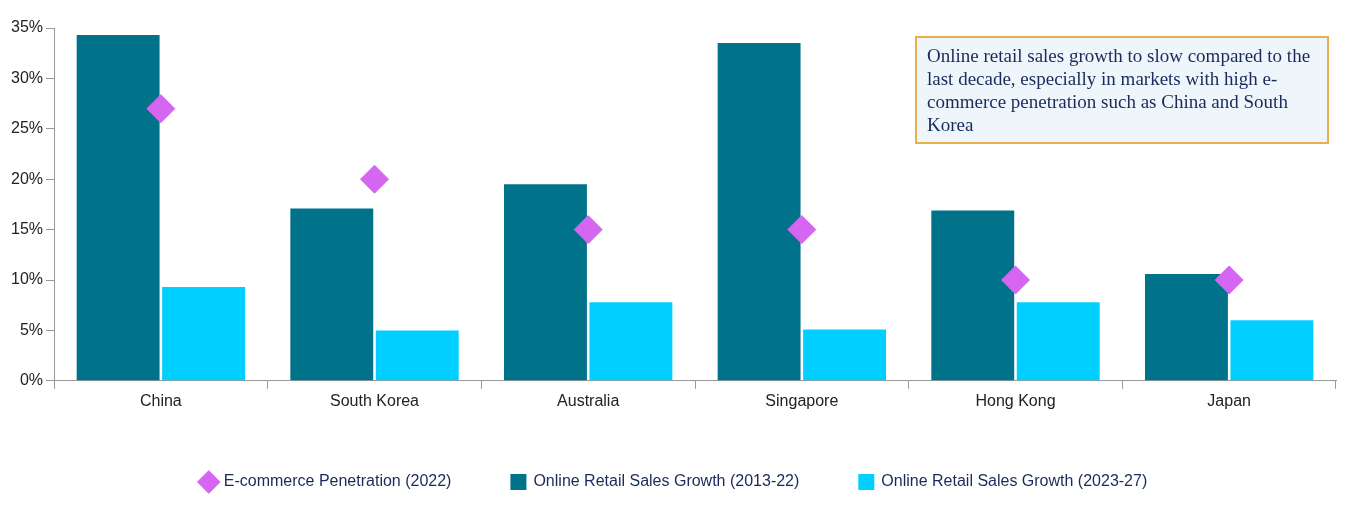 Image resolution: width=1359 pixels, height=508 pixels. Describe the element at coordinates (1122, 90) in the screenshot. I see `annotation: Online retail sales growth to slow compared to the last decade, especially in markets with high e-commerce penetration such as China and South Korea` at that location.